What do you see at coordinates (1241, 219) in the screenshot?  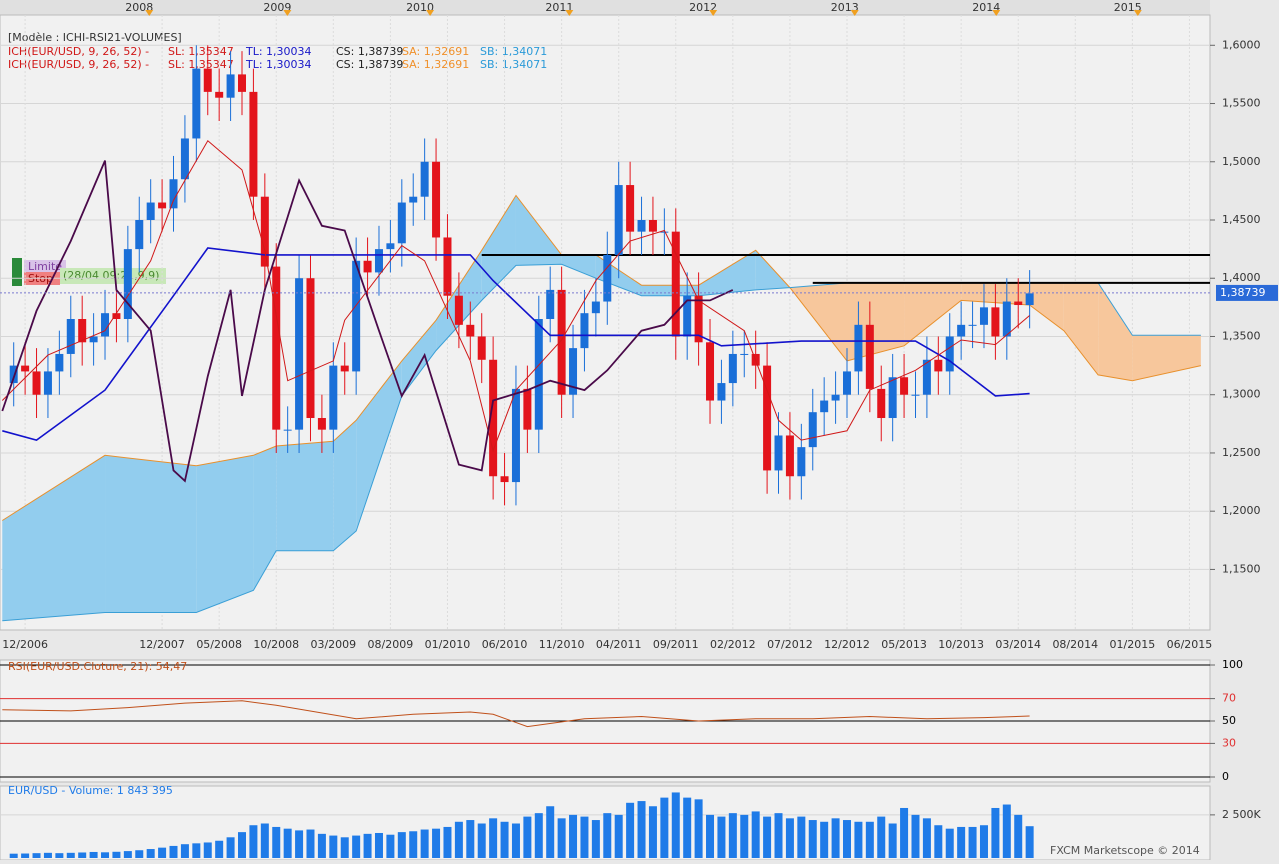 I see `y-tick-label: 1,4500` at bounding box center [1241, 219].